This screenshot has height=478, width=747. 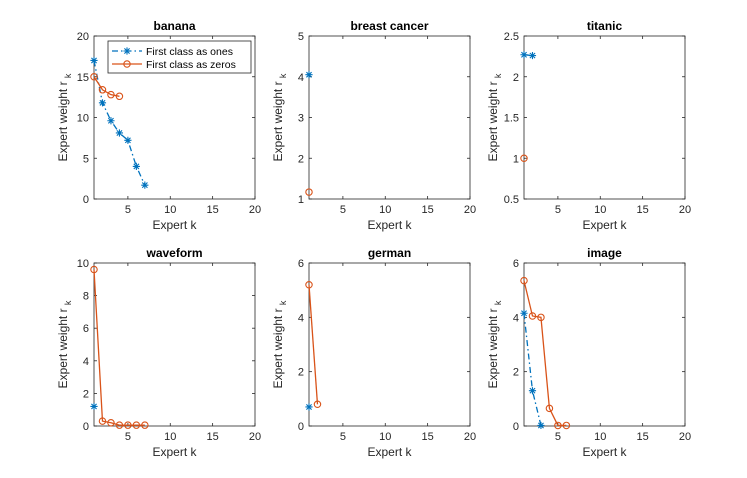 I want to click on subplot-title: titanic, so click(x=605, y=26).